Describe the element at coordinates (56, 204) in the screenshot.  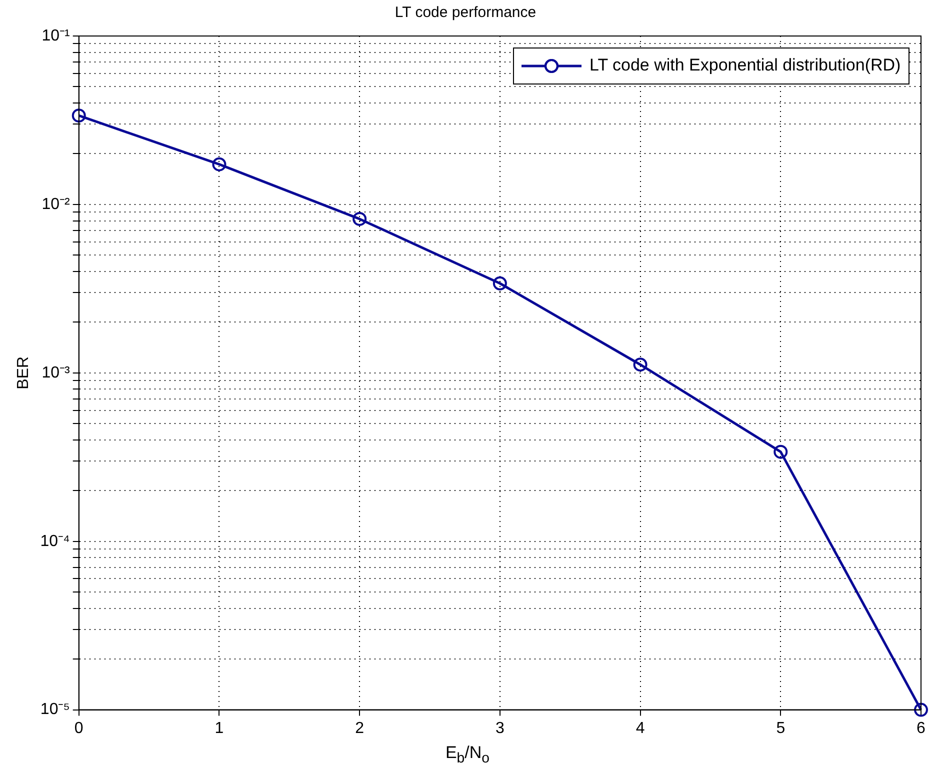
I see `y-tick-label: 10⁻²` at that location.